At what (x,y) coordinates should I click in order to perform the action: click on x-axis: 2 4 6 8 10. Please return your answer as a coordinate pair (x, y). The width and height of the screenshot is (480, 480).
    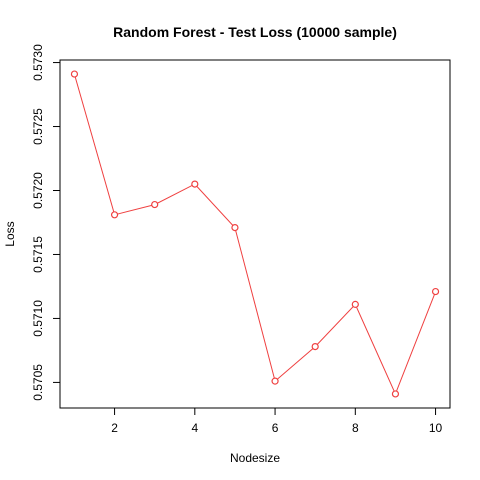
    Looking at the image, I should click on (277, 421).